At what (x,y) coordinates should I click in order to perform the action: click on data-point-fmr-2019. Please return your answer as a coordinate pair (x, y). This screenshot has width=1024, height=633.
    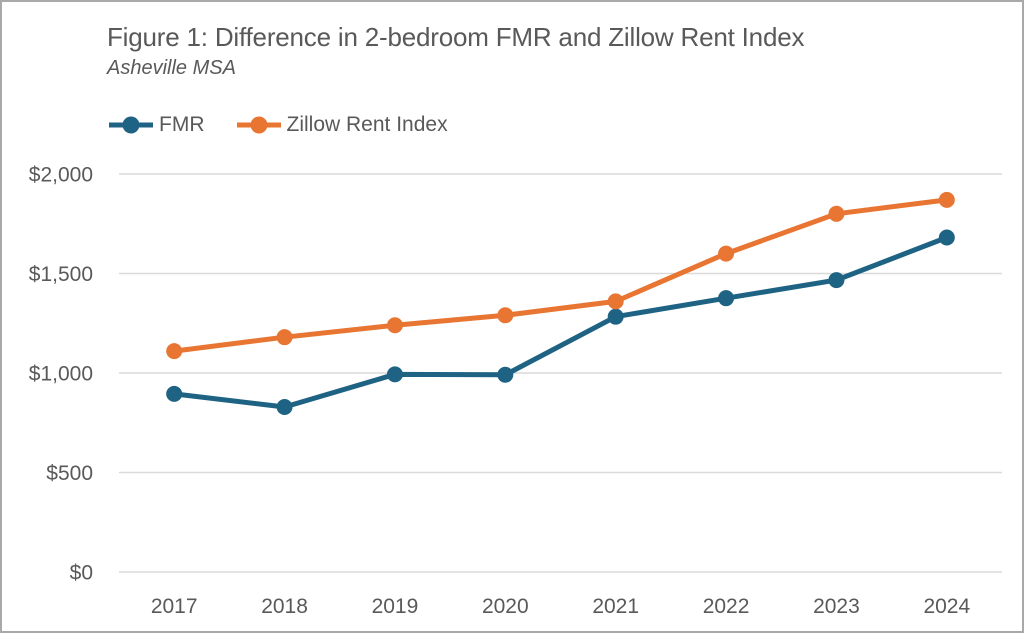
    Looking at the image, I should click on (394, 374).